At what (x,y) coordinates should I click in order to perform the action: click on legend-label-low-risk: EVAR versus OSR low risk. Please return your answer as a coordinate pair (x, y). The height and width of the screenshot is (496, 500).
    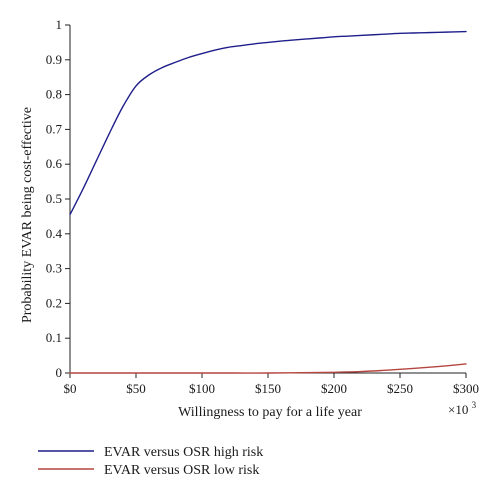
    Looking at the image, I should click on (181, 470).